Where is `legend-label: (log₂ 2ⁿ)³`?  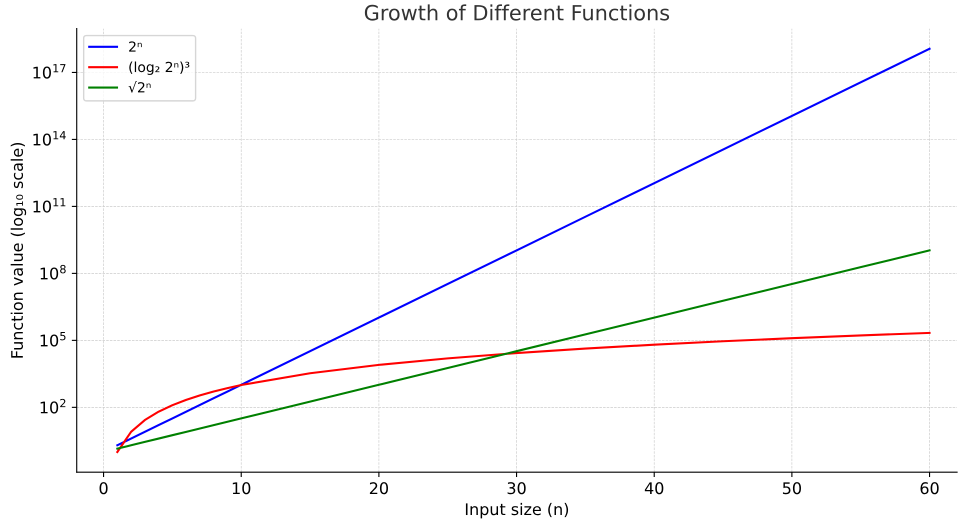
legend-label: (log₂ 2ⁿ)³ is located at coordinates (159, 68).